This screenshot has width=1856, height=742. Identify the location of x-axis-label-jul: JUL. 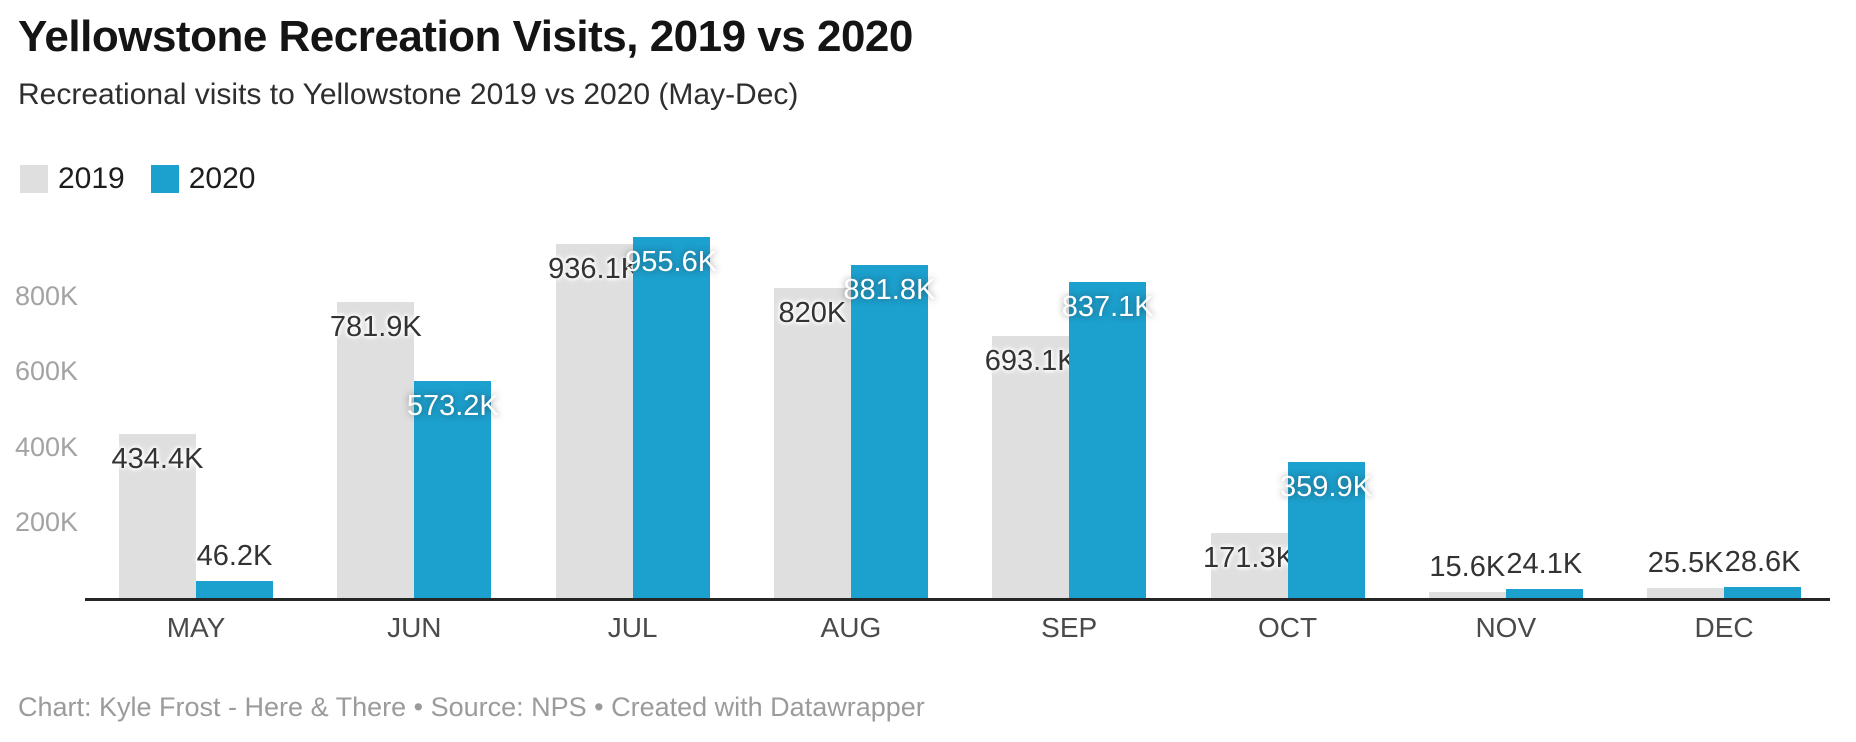
(632, 627).